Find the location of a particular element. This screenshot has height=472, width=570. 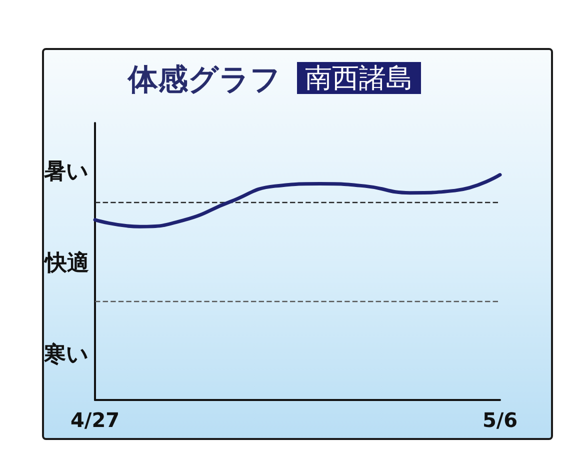

x-tick-label: 5/6 is located at coordinates (500, 420).